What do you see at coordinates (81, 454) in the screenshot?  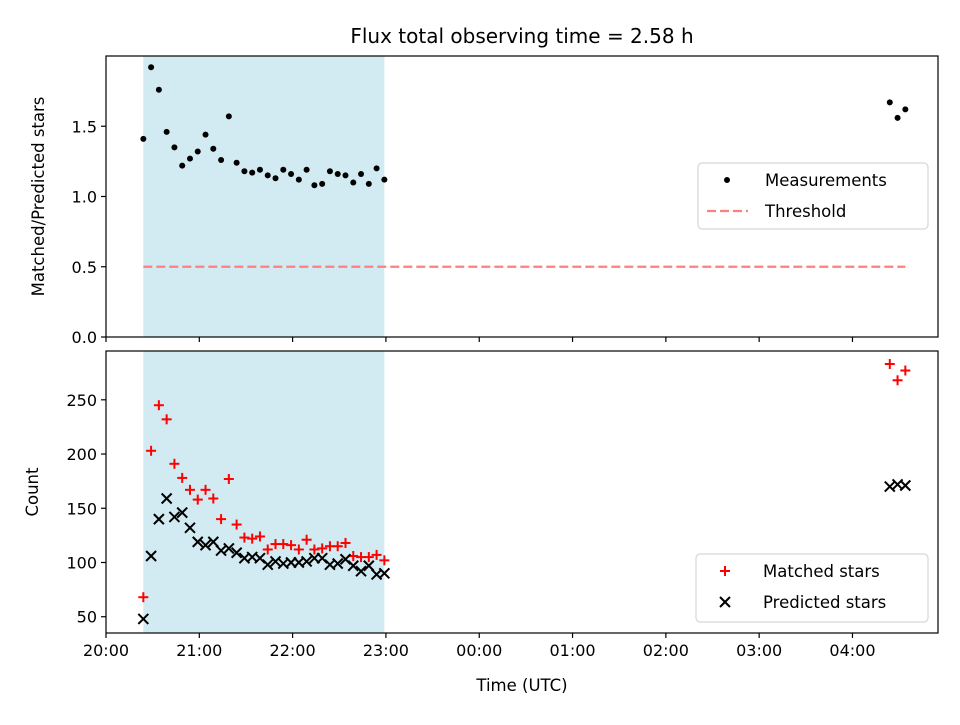 I see `y-tick-label: 200` at bounding box center [81, 454].